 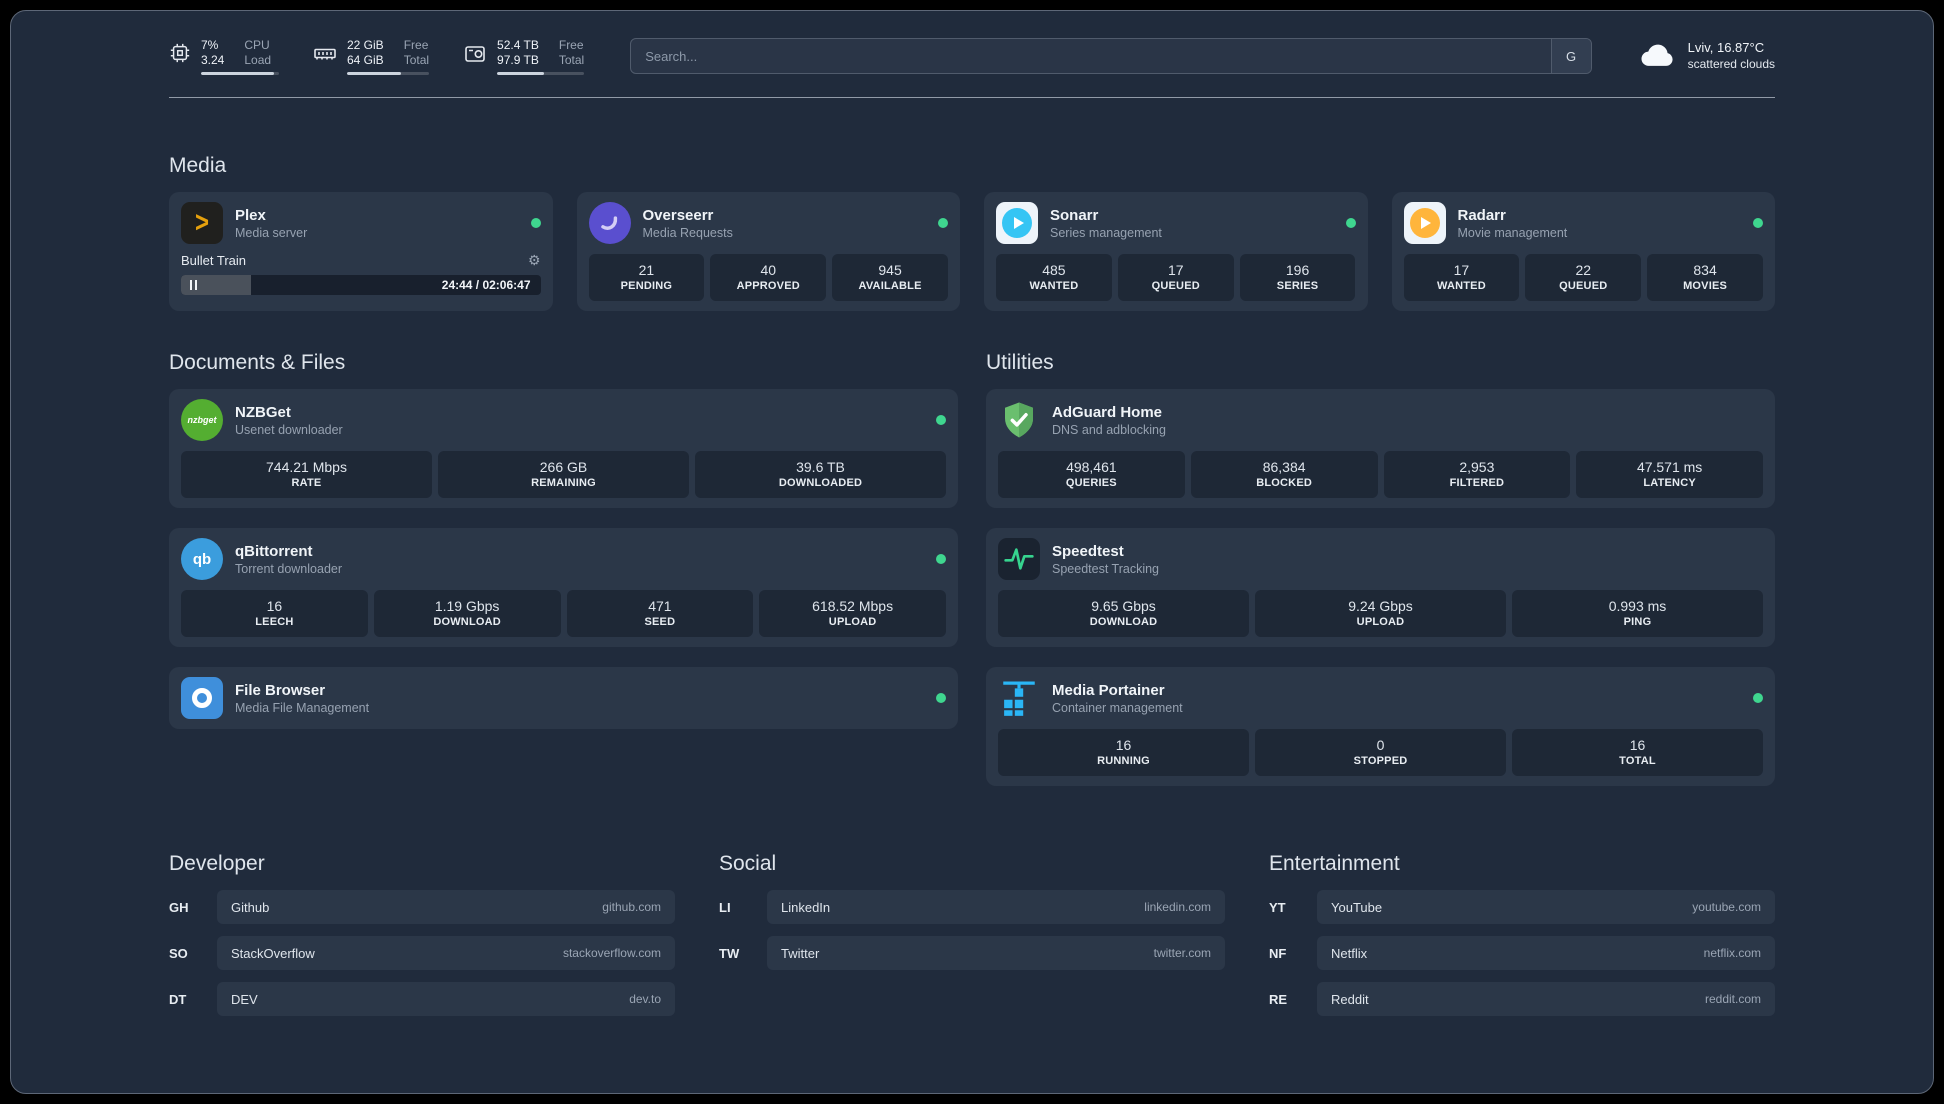 What do you see at coordinates (1350, 999) in the screenshot?
I see `bookmark-name: Reddit` at bounding box center [1350, 999].